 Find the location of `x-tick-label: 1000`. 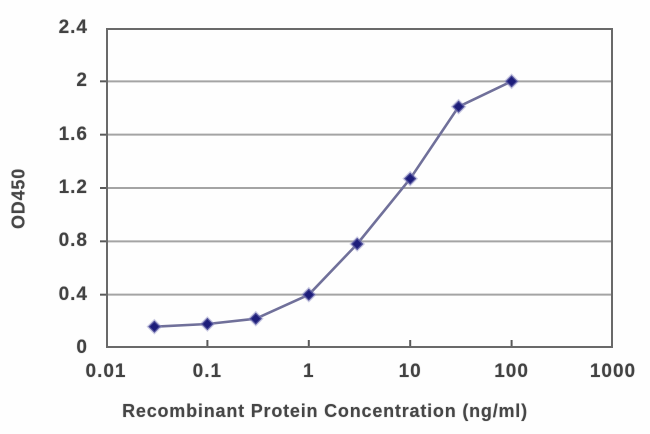

x-tick-label: 1000 is located at coordinates (613, 371).